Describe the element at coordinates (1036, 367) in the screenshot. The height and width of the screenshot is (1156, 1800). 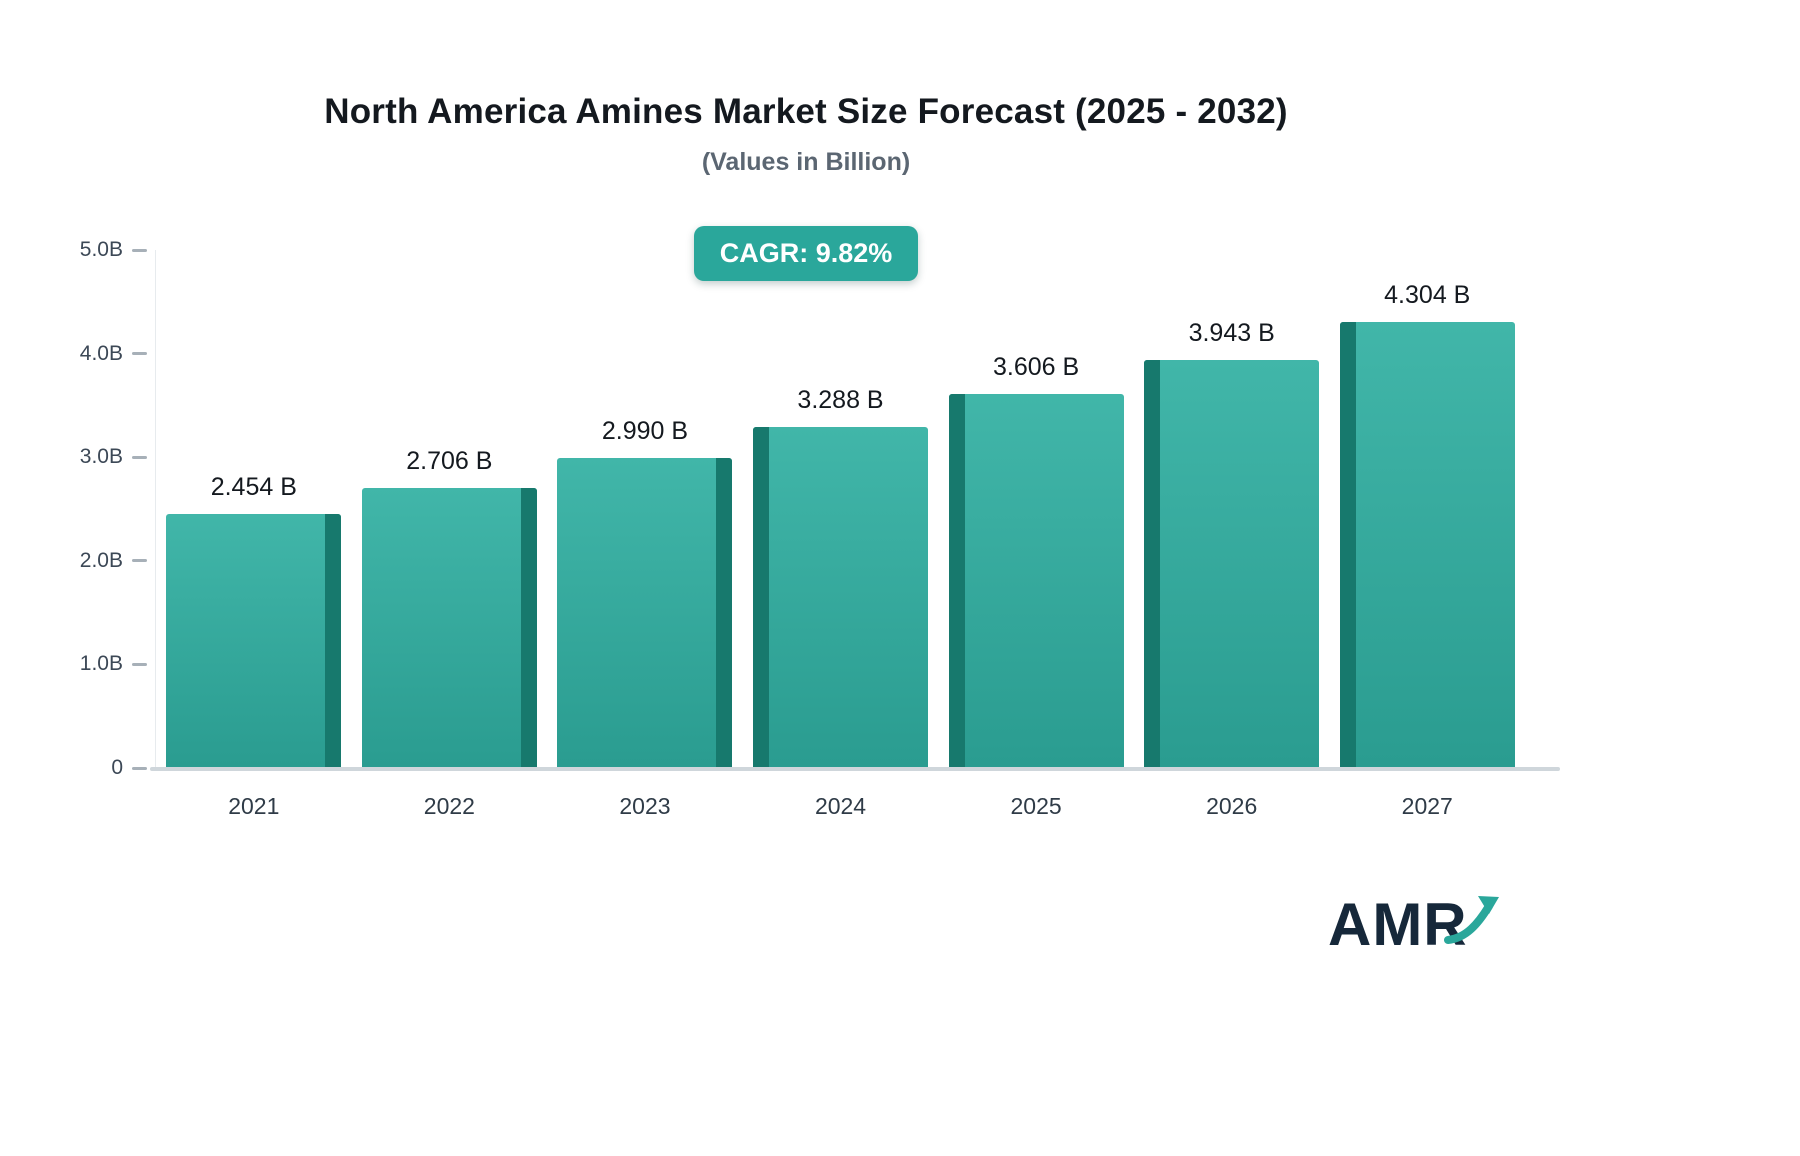
I see `bar-value-label: 3.606 B` at that location.